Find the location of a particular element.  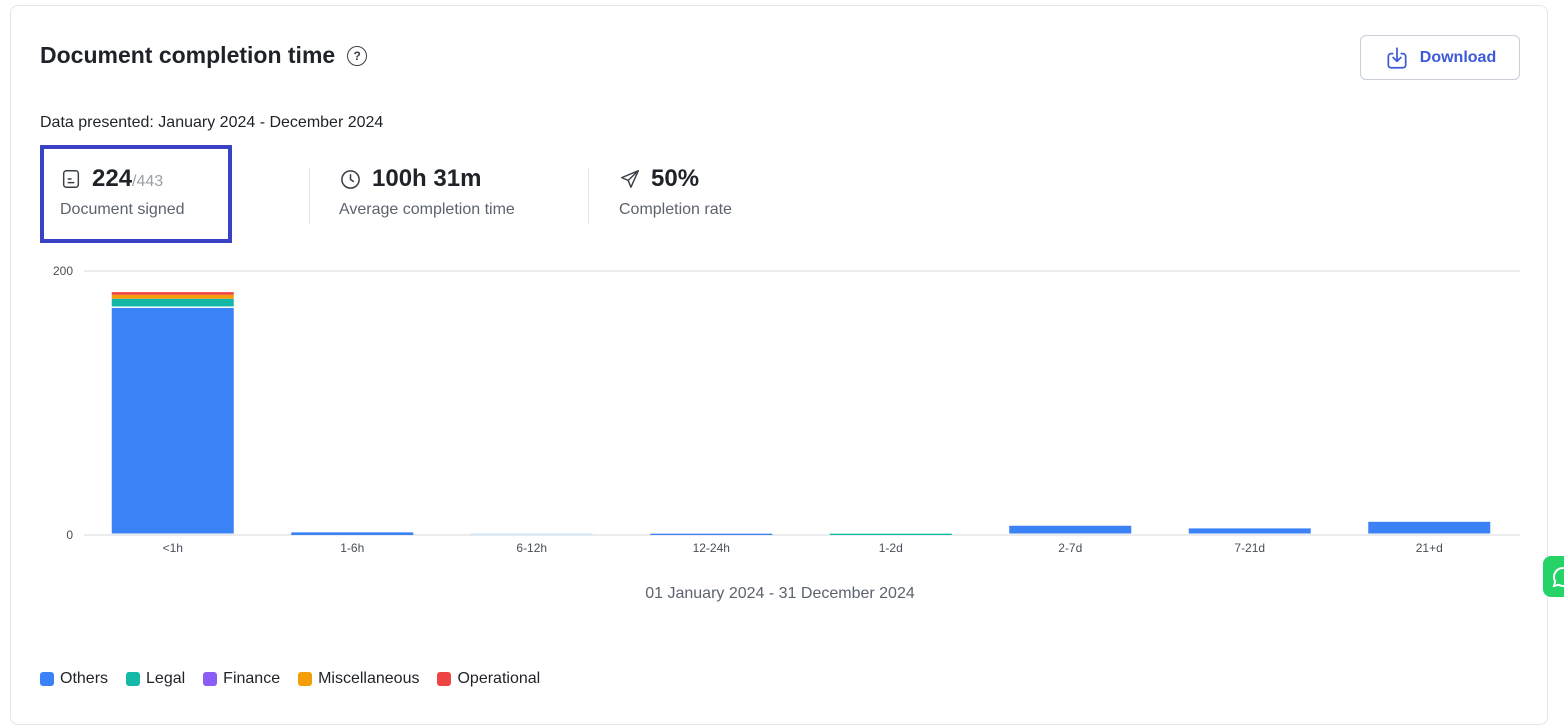

legend-item: Others is located at coordinates (74, 679).